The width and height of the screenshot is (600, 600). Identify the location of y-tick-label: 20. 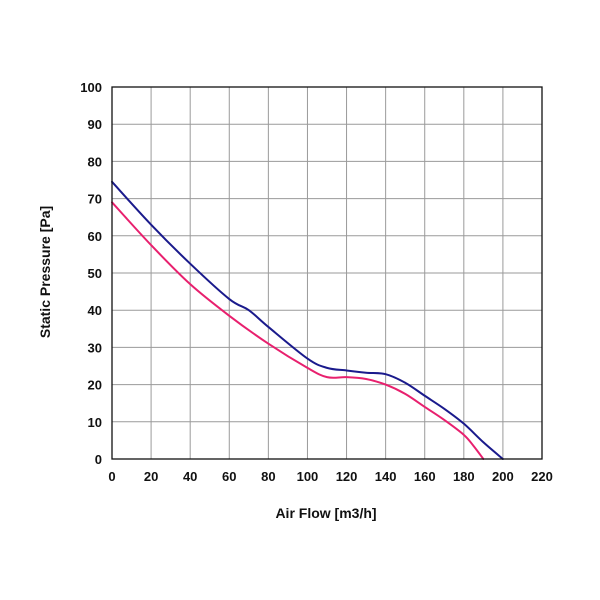
(95, 385).